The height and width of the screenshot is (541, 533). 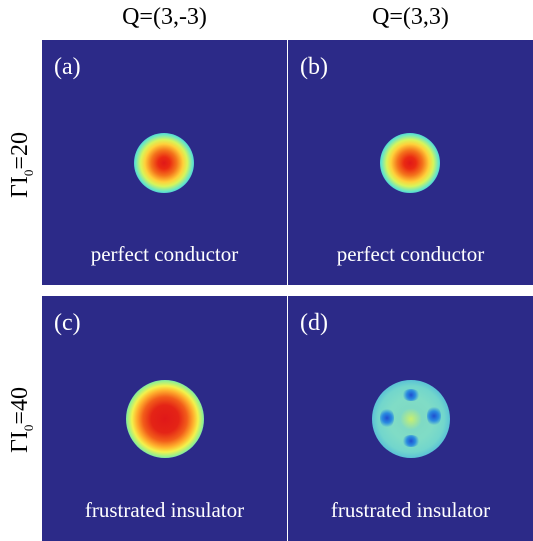 What do you see at coordinates (387, 418) in the screenshot?
I see `speckle-cluster-left` at bounding box center [387, 418].